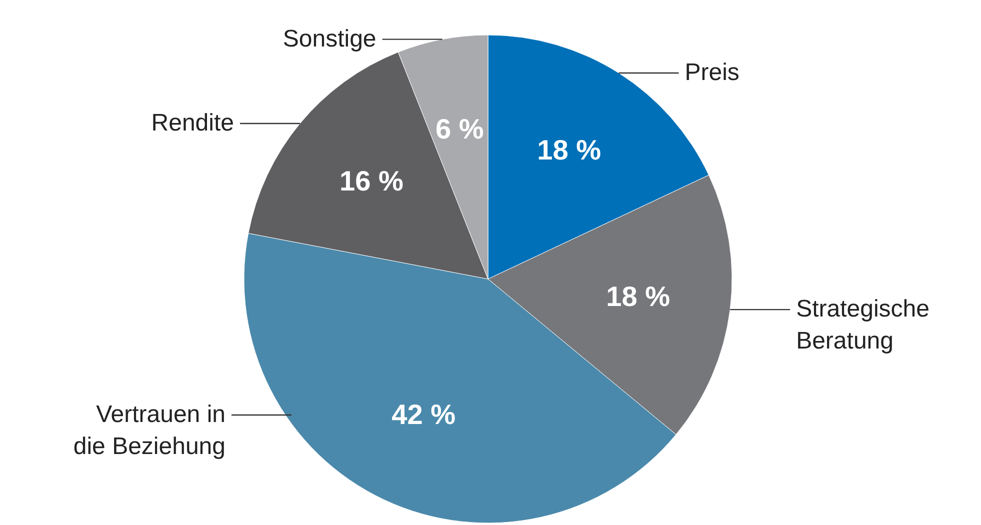 This screenshot has height=525, width=981. I want to click on slice-label: Preis, so click(712, 72).